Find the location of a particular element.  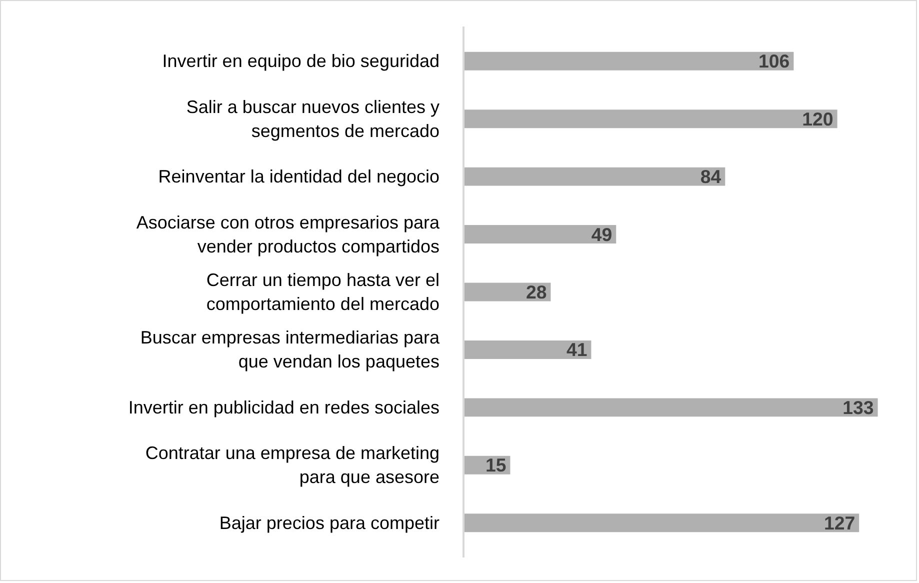

data-label: 28 is located at coordinates (536, 292).